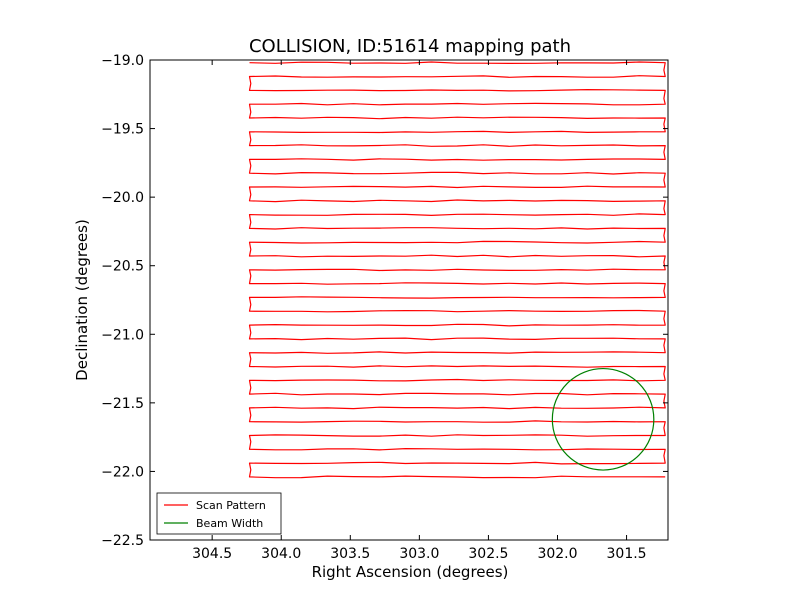  I want to click on x-tick-label: 304.5, so click(212, 554).